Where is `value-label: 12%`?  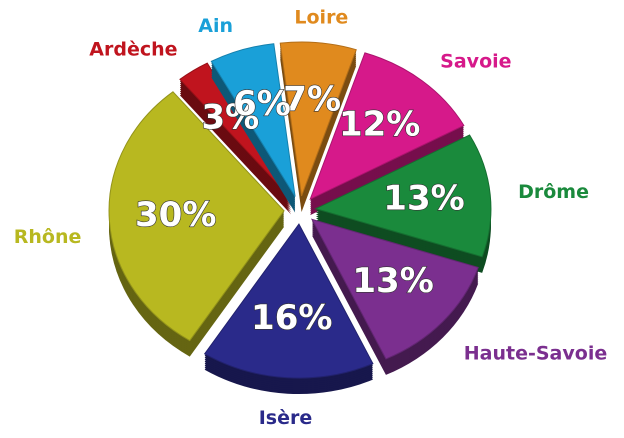
value-label: 12% is located at coordinates (379, 124).